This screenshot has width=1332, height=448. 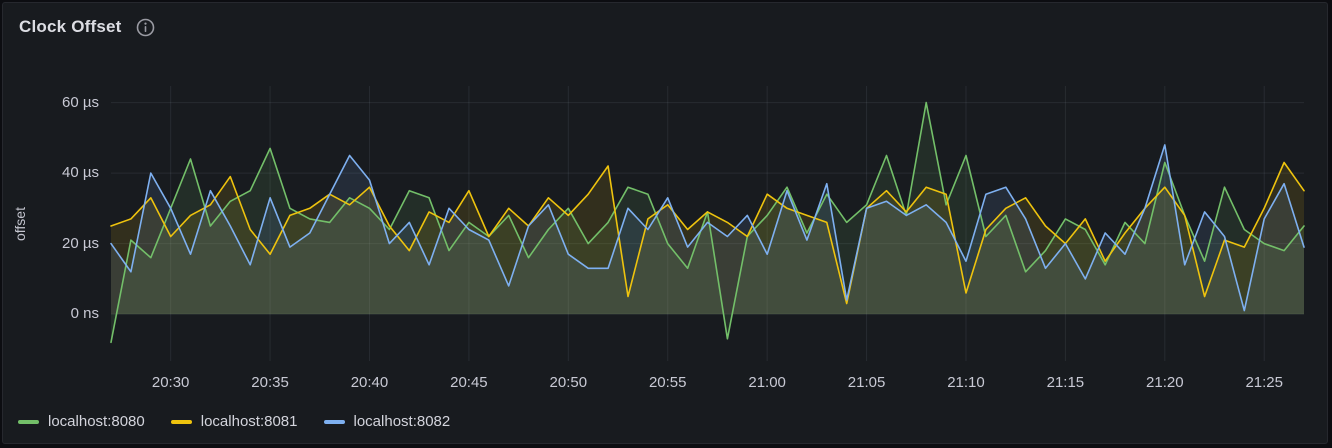 What do you see at coordinates (469, 382) in the screenshot?
I see `x-tick-label: 20:45` at bounding box center [469, 382].